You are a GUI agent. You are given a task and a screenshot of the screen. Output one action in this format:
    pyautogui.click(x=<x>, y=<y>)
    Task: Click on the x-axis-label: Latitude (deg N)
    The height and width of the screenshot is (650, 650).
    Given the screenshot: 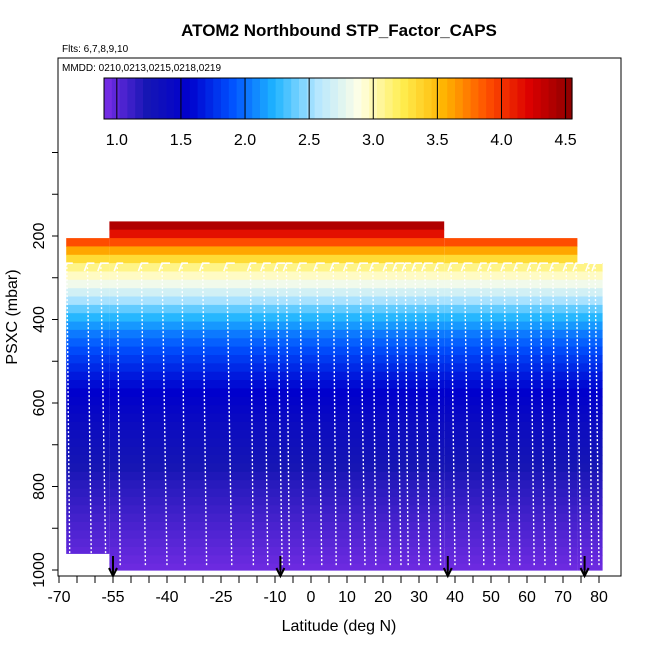 What is the action you would take?
    pyautogui.click(x=339, y=626)
    